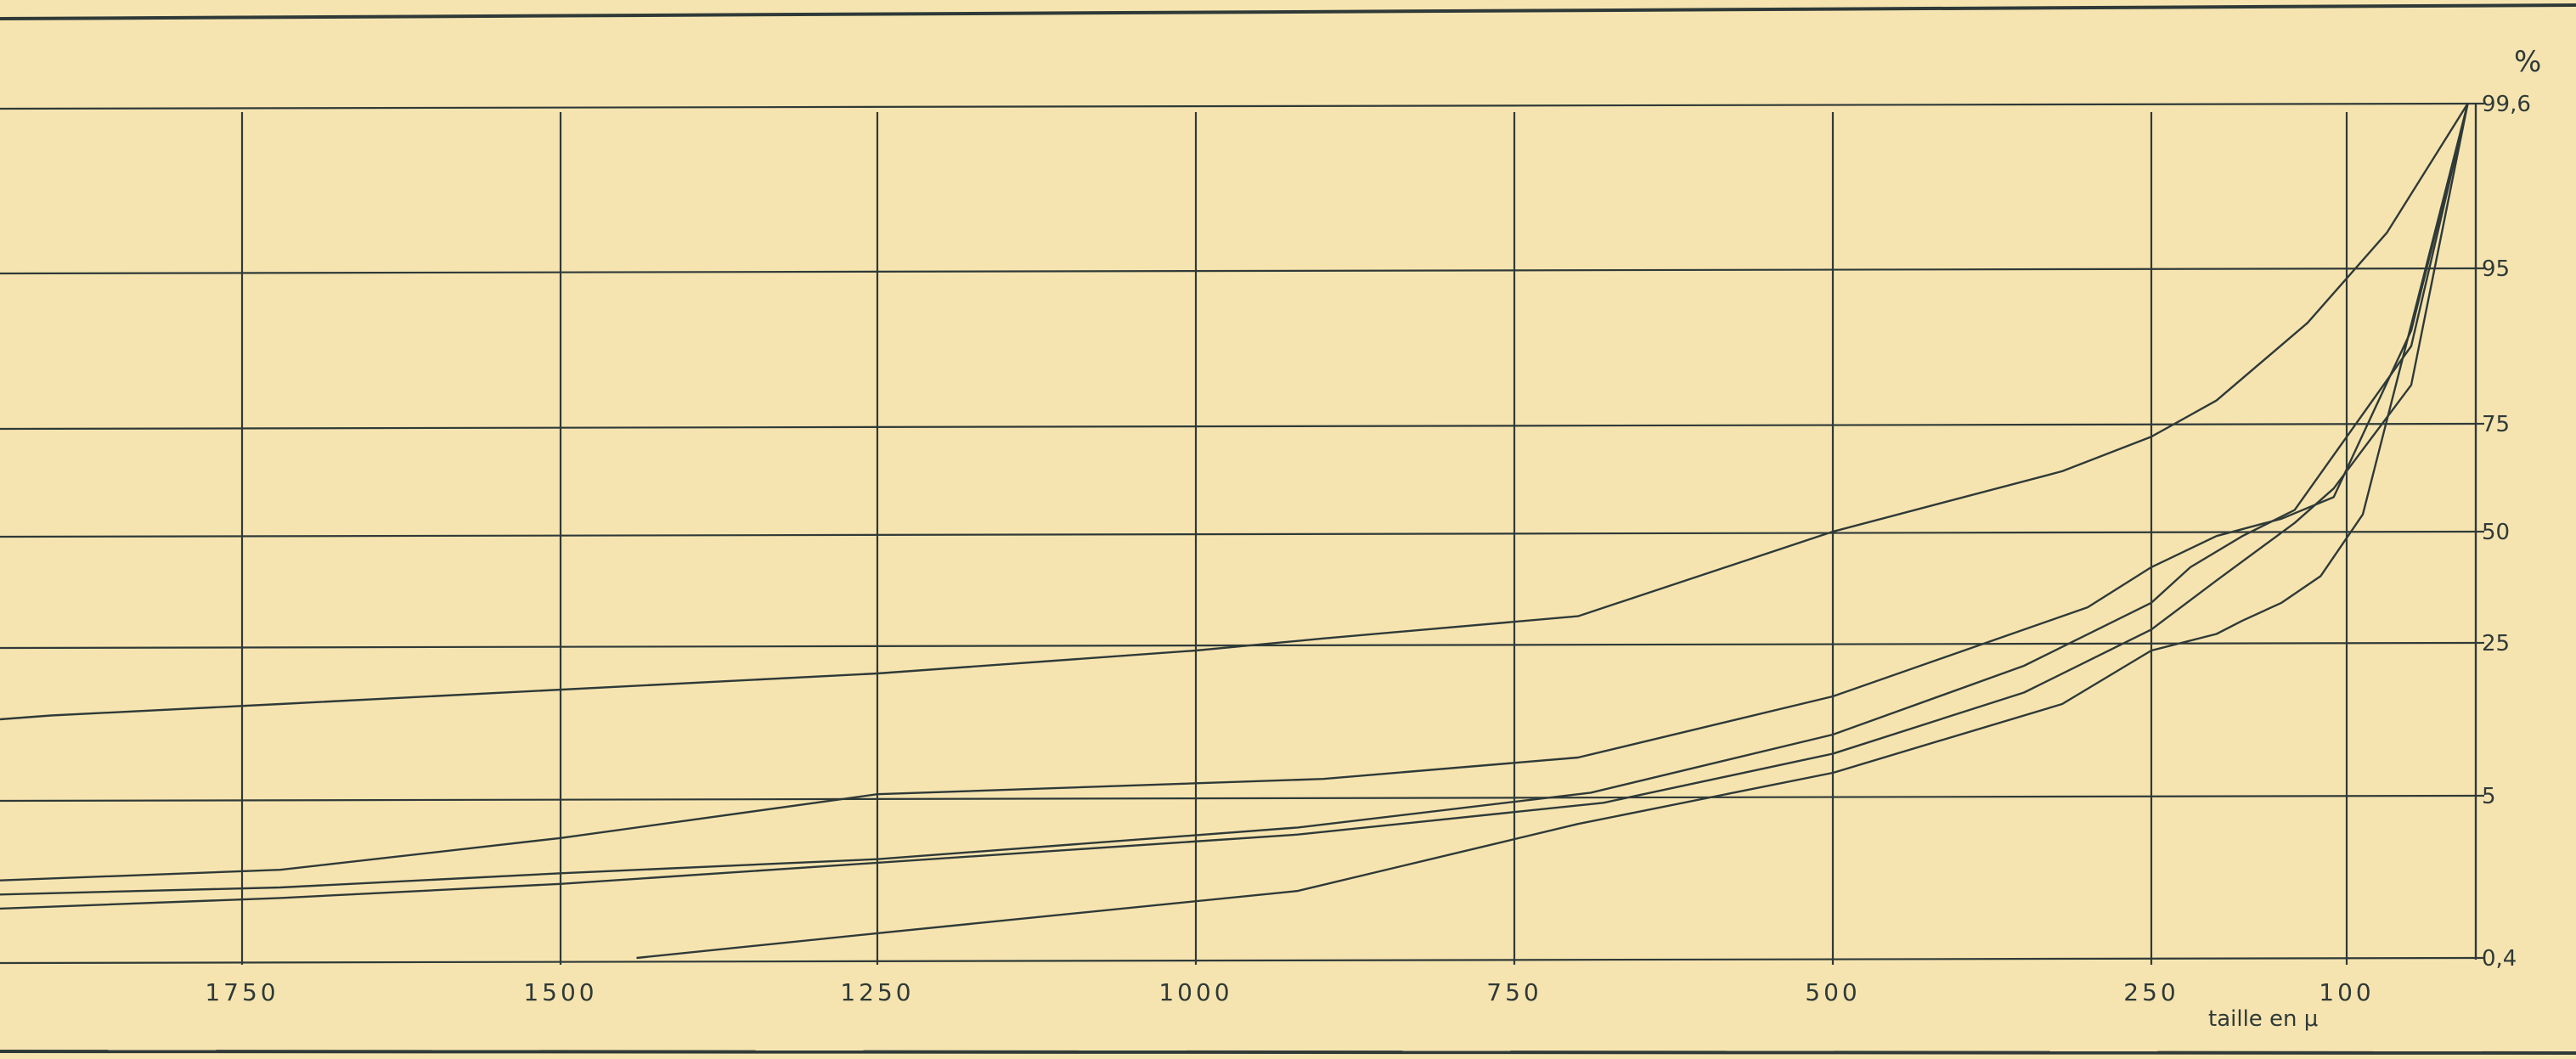 This screenshot has height=1059, width=2576. Describe the element at coordinates (242, 992) in the screenshot. I see `x-tick-label-1750: 1750` at that location.